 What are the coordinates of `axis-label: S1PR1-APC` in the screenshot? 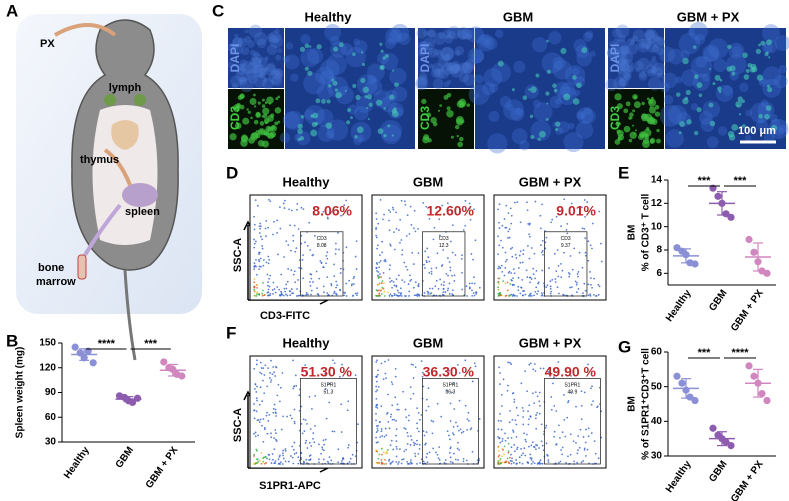 It's located at (290, 486).